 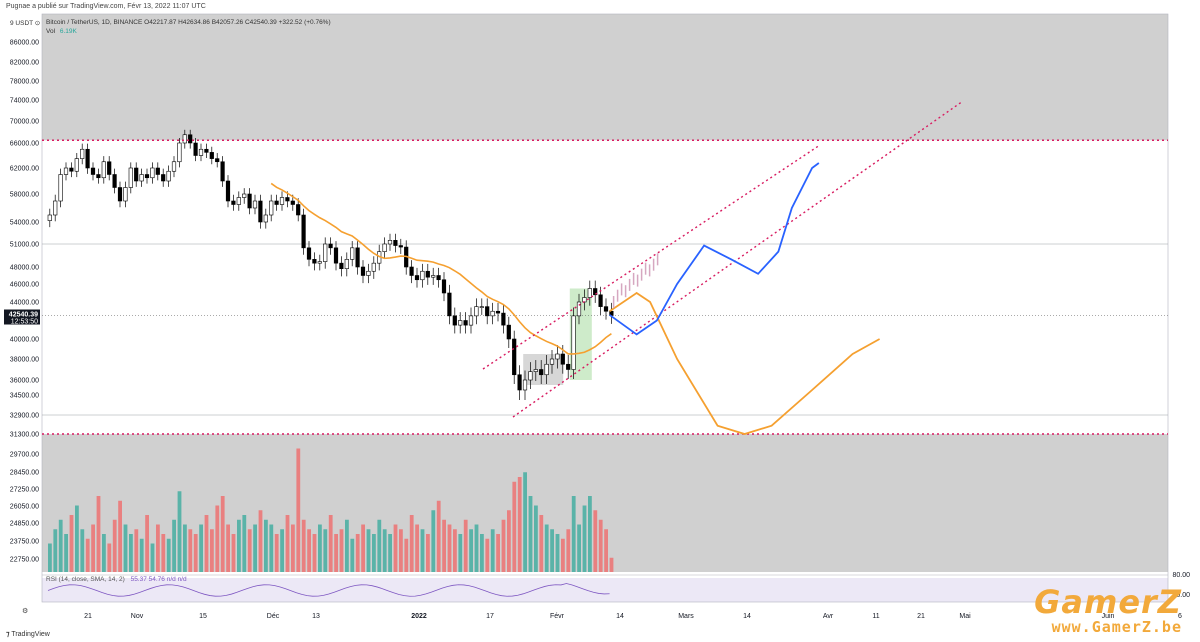 What do you see at coordinates (203, 616) in the screenshot?
I see `x-tick-label: 15` at bounding box center [203, 616].